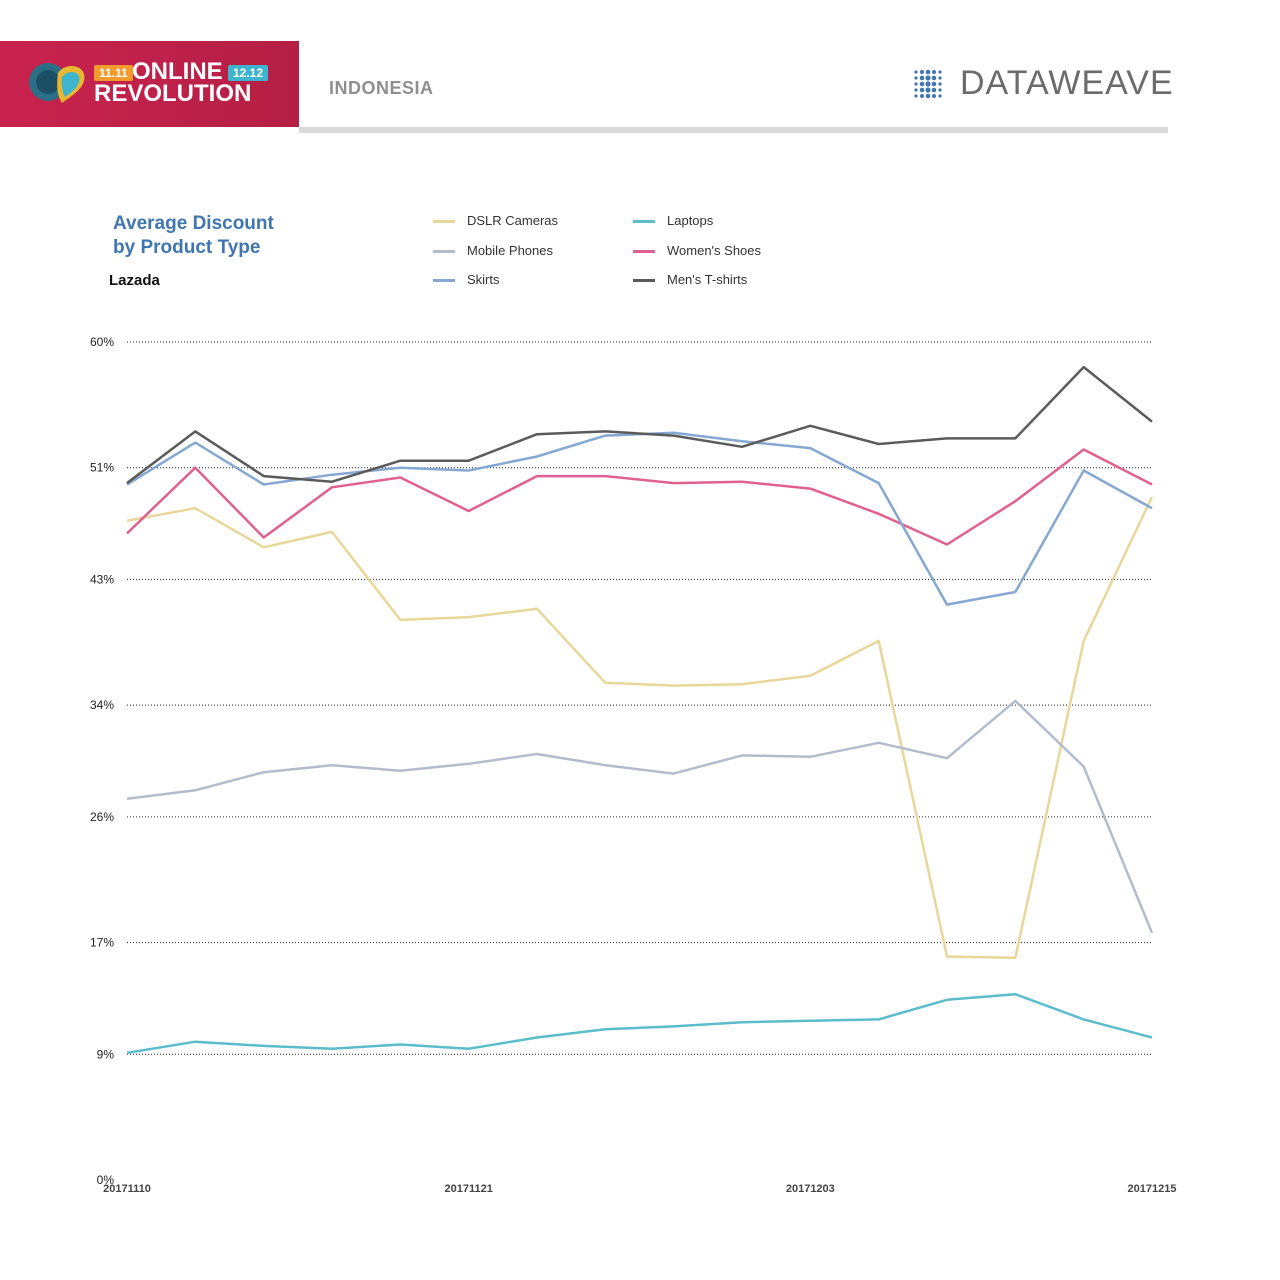  What do you see at coordinates (263, 236) in the screenshot?
I see `chart-title: Average Discount by Product Type` at bounding box center [263, 236].